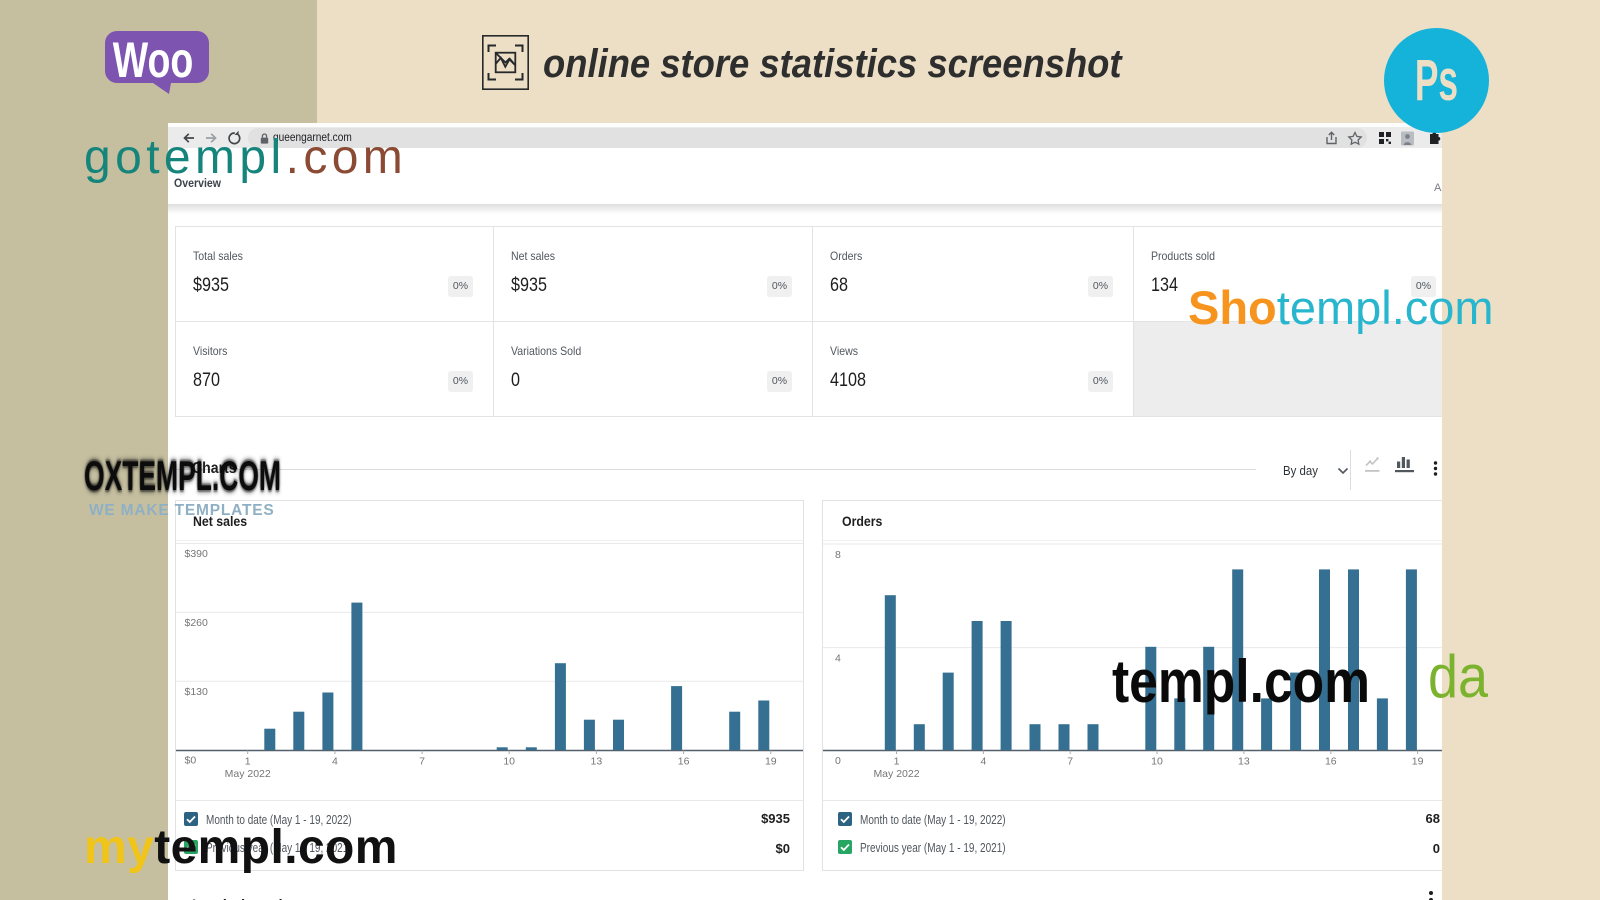 The width and height of the screenshot is (1600, 900). Describe the element at coordinates (191, 761) in the screenshot. I see `svg-text: $0` at that location.